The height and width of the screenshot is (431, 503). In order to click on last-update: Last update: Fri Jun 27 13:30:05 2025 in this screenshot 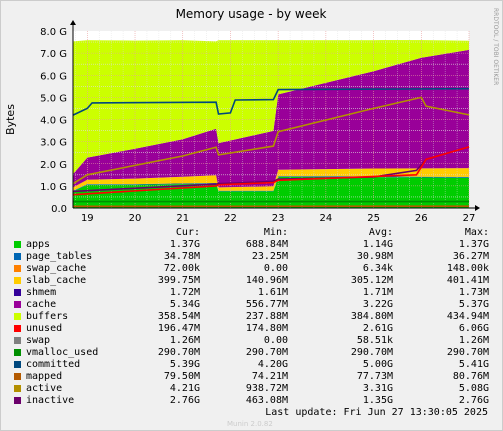, I will do `click(376, 412)`.